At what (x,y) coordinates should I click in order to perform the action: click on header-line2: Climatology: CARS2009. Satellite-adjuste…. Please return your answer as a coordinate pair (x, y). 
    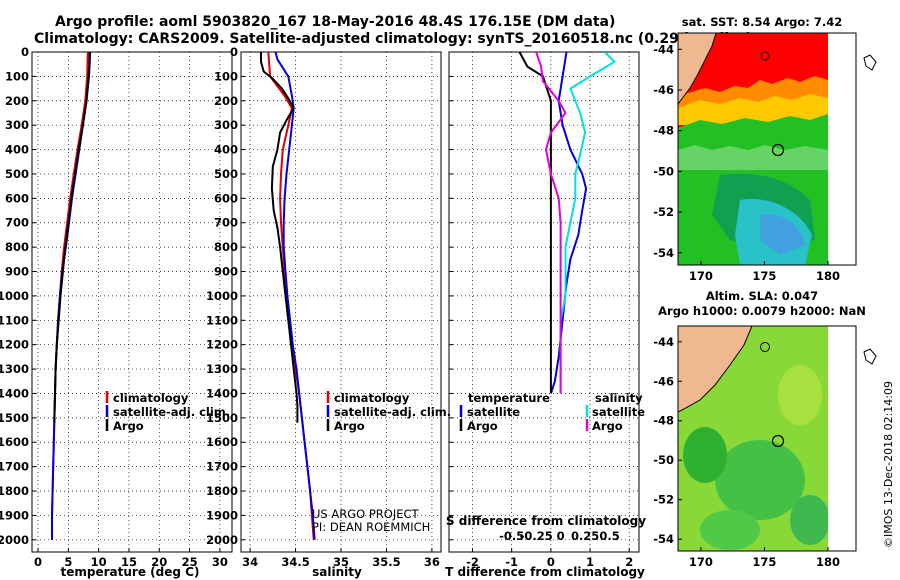
    Looking at the image, I should click on (393, 39).